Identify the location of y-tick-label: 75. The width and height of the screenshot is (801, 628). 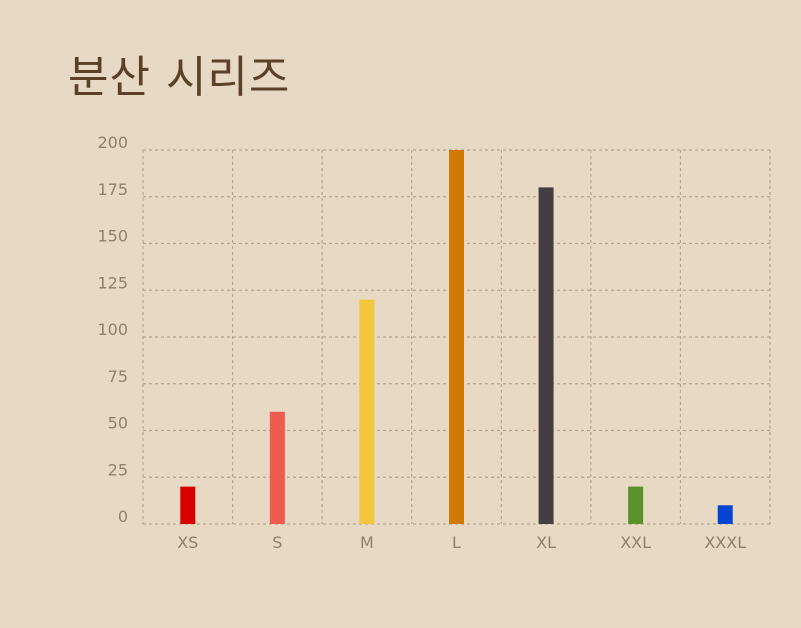
(118, 376).